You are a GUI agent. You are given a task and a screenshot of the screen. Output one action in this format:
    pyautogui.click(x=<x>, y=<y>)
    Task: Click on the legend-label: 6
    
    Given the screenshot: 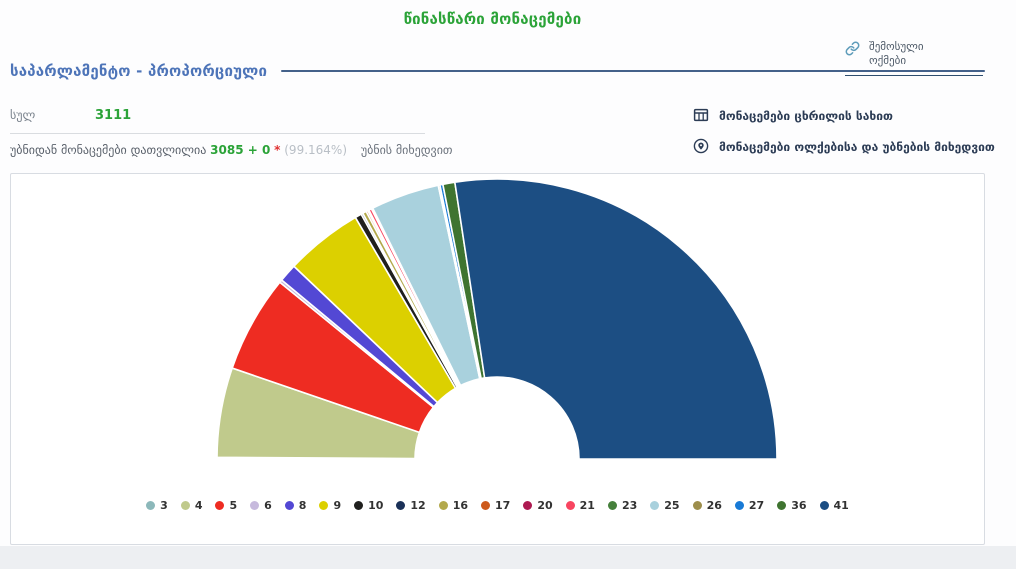 What is the action you would take?
    pyautogui.click(x=268, y=505)
    